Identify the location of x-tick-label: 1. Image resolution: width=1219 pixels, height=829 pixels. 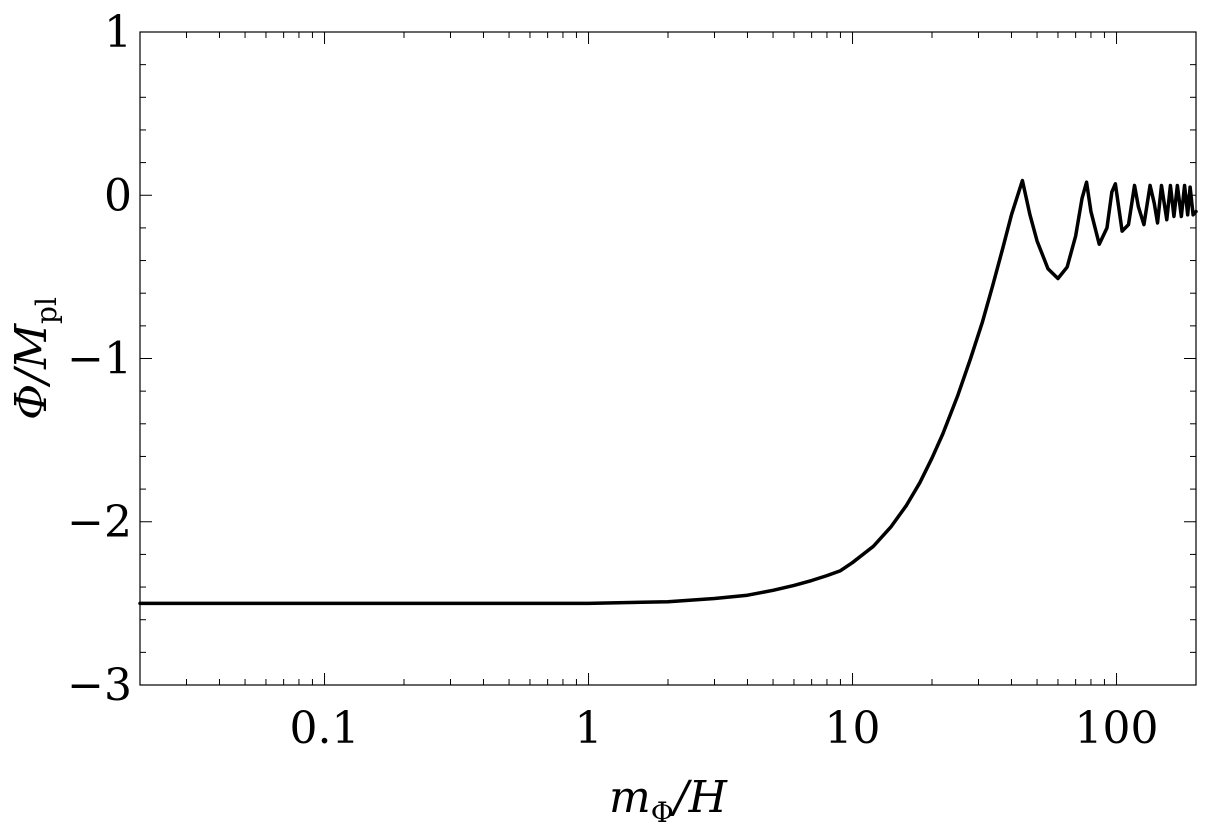
(589, 728).